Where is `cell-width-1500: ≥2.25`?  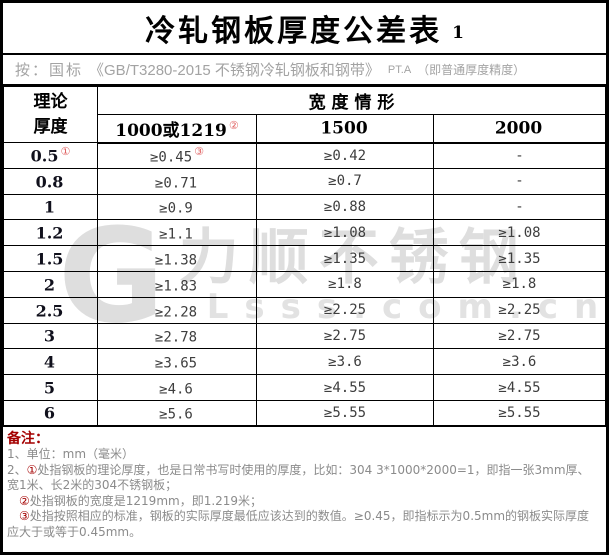 cell-width-1500: ≥2.25 is located at coordinates (345, 310).